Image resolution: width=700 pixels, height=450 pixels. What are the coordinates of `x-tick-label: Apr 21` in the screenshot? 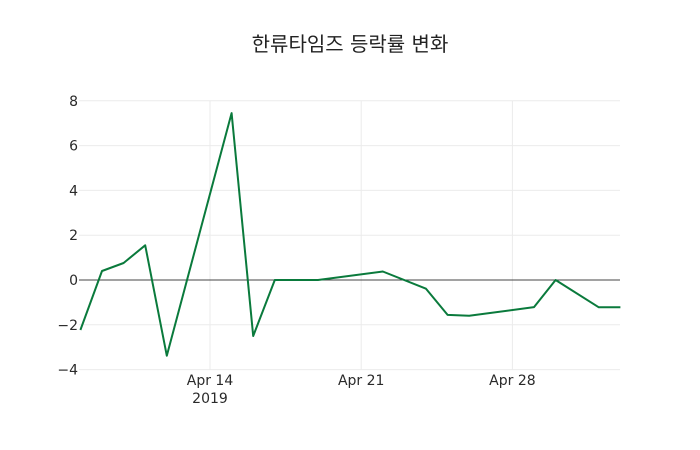 It's located at (361, 381).